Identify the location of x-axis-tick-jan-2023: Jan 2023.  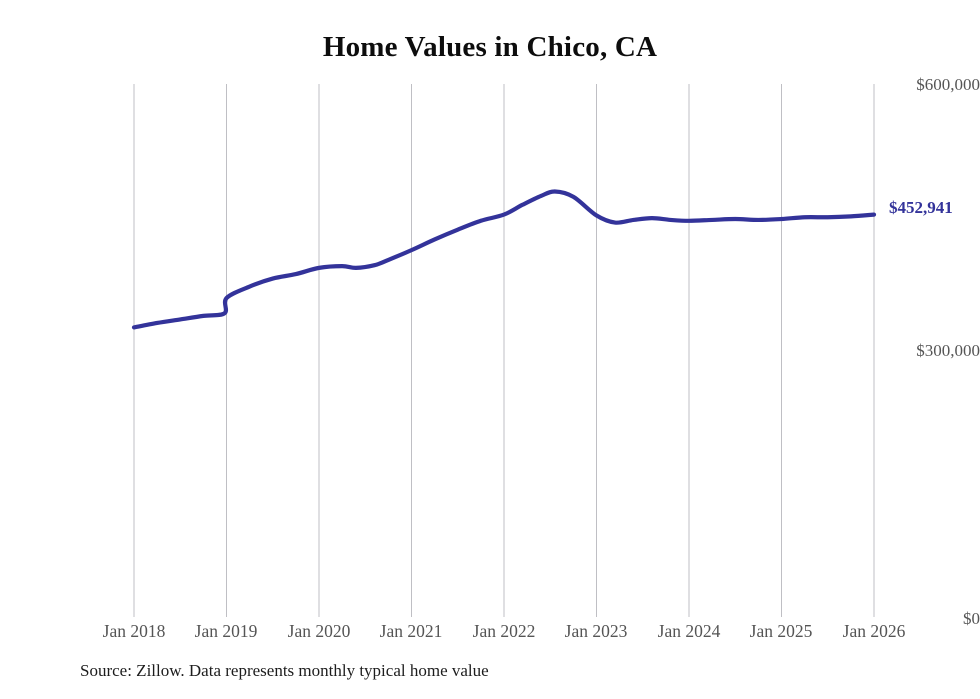
(596, 631).